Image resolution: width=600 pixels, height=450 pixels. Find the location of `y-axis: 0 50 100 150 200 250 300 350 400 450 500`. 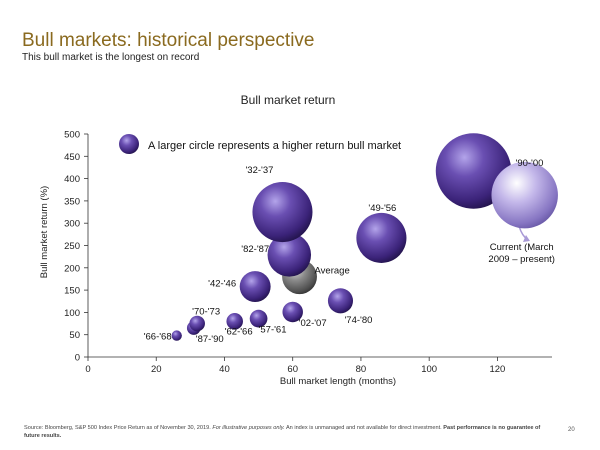

y-axis: 0 50 100 150 200 250 300 350 400 450 500 is located at coordinates (76, 247).